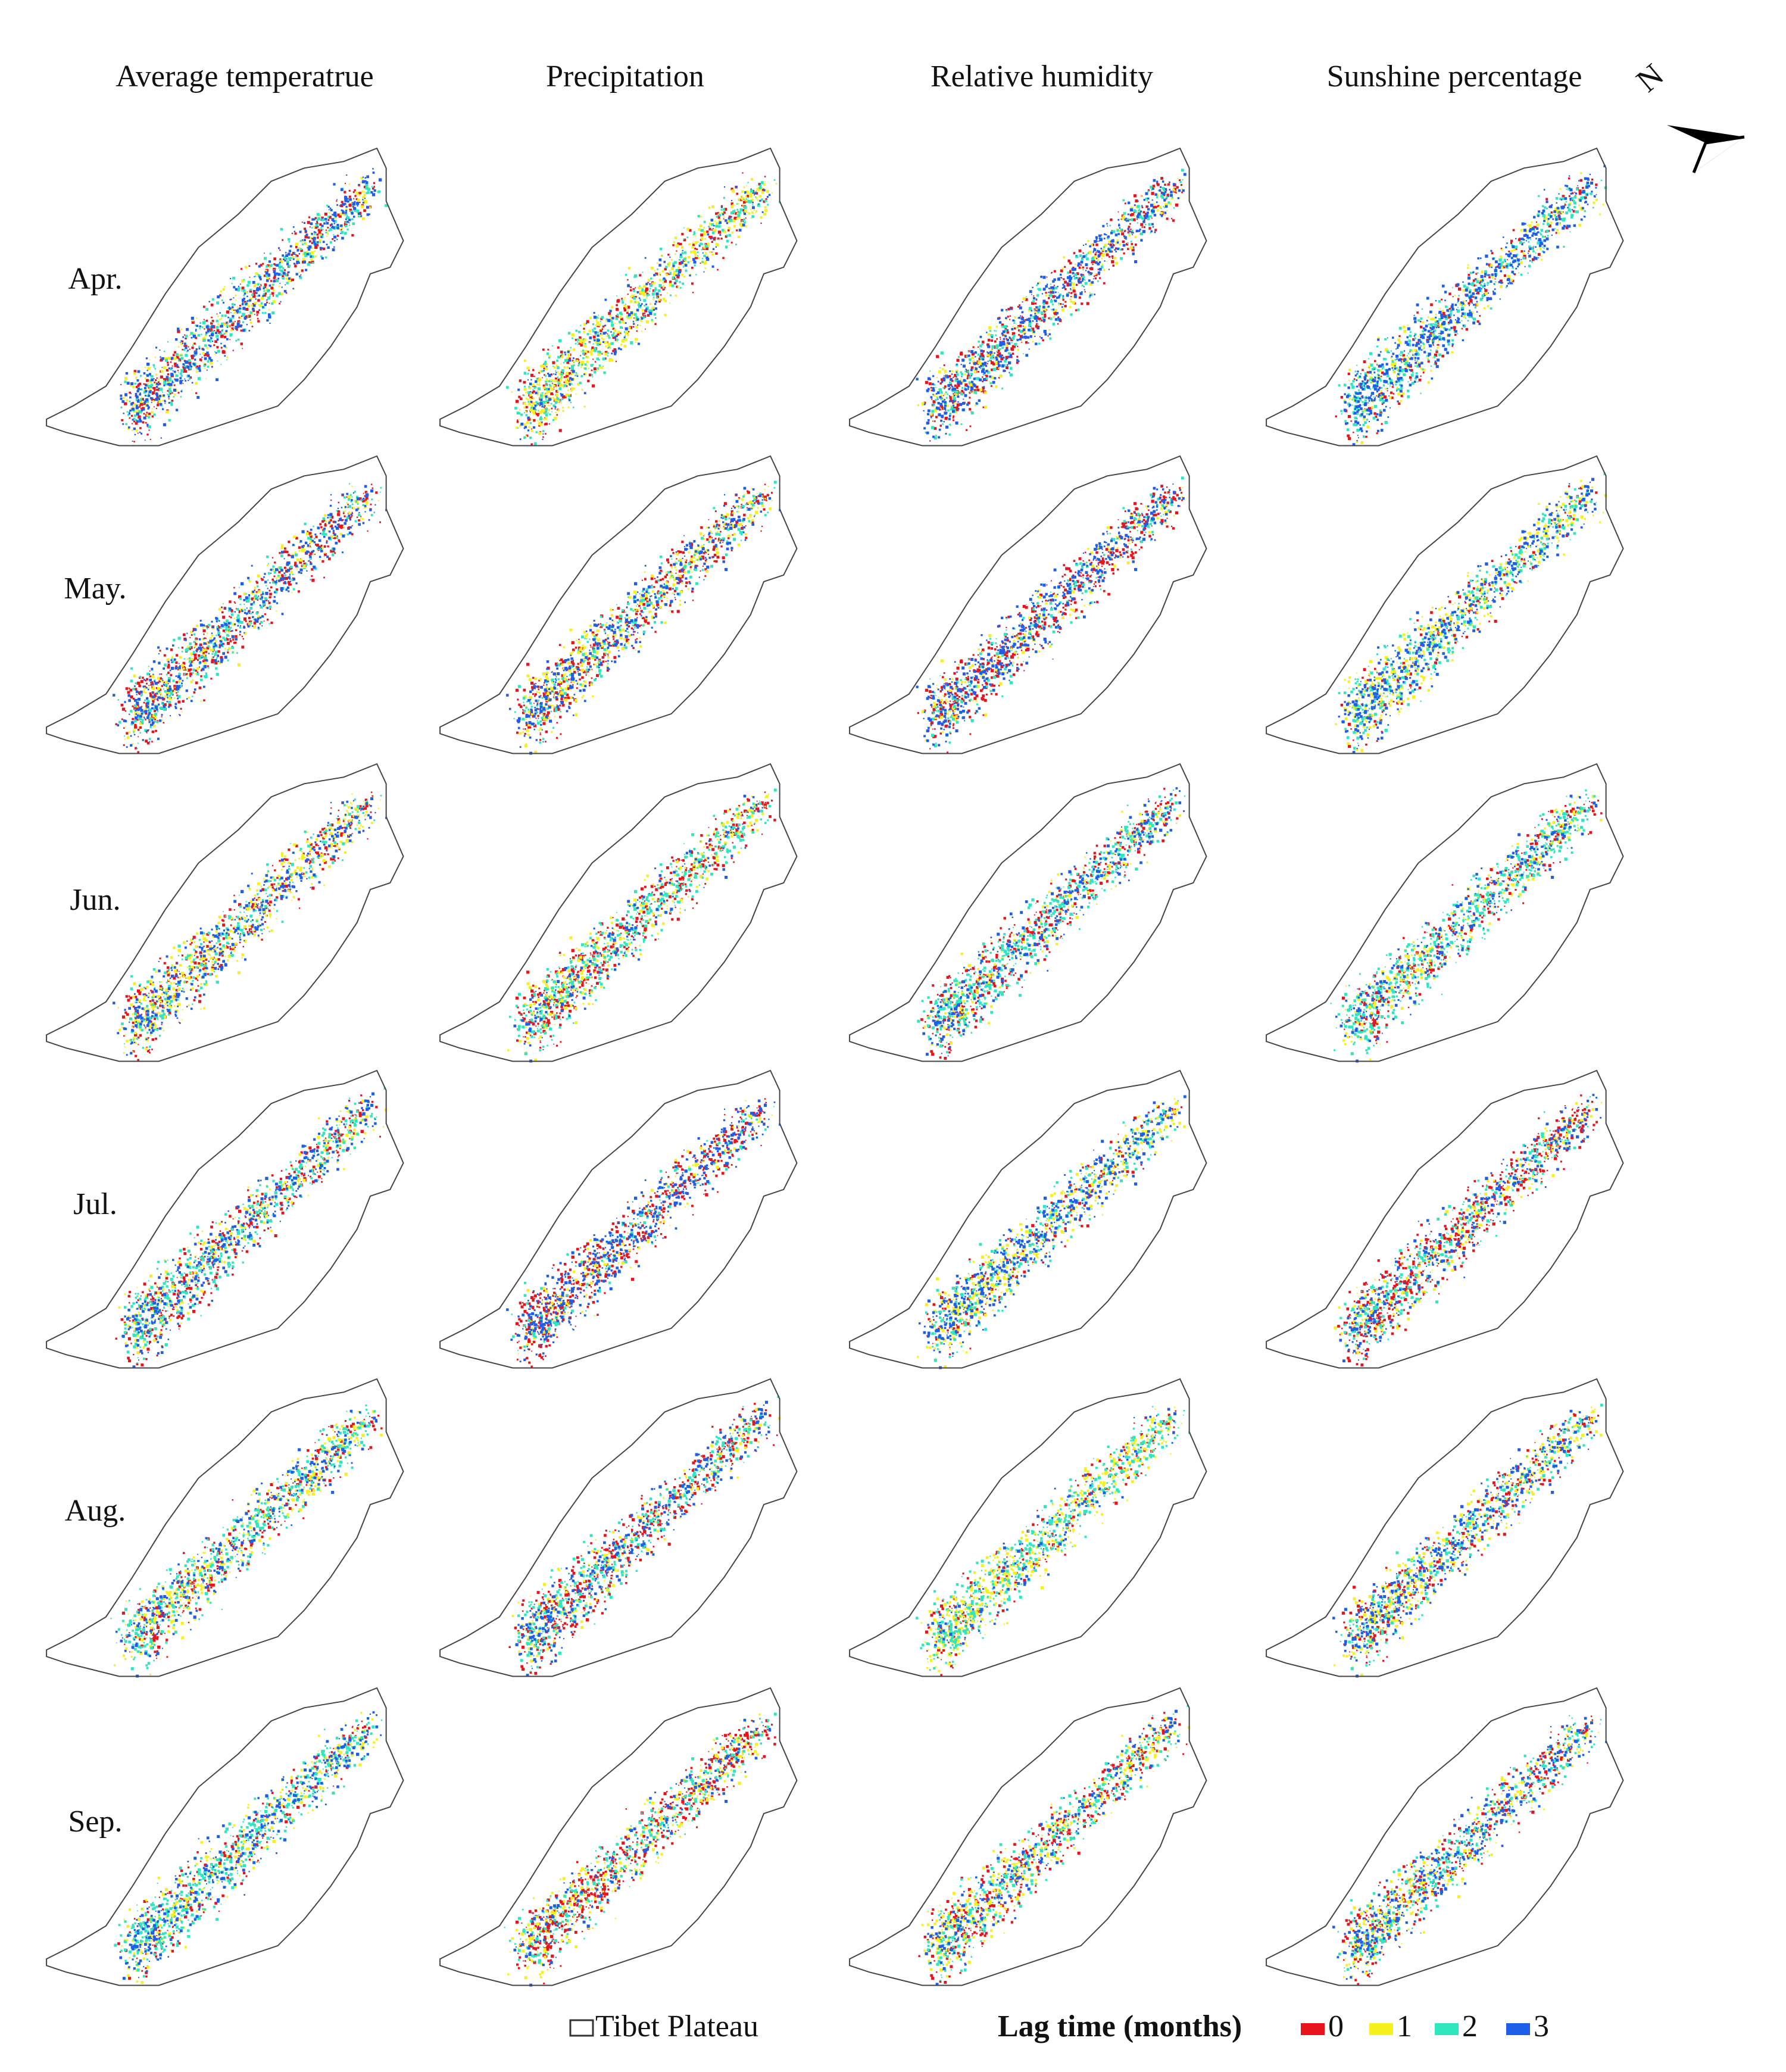 The width and height of the screenshot is (1786, 2072). Describe the element at coordinates (95, 589) in the screenshot. I see `row-label: May.` at that location.